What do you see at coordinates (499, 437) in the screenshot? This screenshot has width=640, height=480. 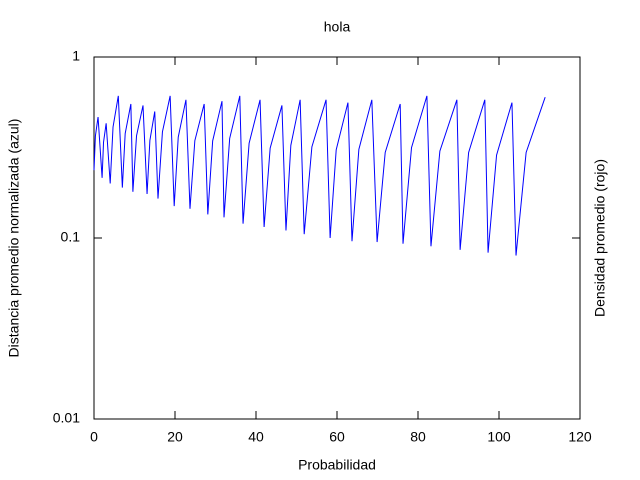 I see `x-tick-label: 100` at bounding box center [499, 437].